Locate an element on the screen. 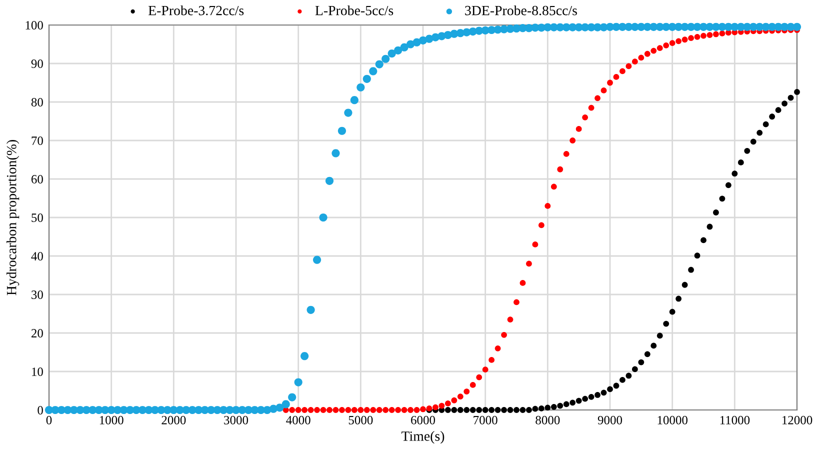 This screenshot has height=452, width=813. legend-label: E-Probe-3.72cc/s is located at coordinates (196, 10).